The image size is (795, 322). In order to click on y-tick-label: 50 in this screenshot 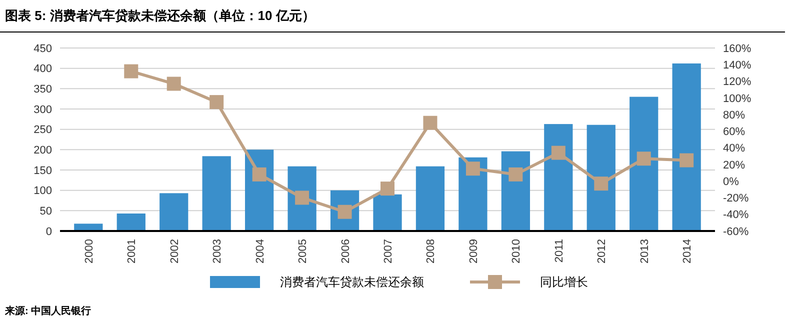, I will do `click(46, 212)`.